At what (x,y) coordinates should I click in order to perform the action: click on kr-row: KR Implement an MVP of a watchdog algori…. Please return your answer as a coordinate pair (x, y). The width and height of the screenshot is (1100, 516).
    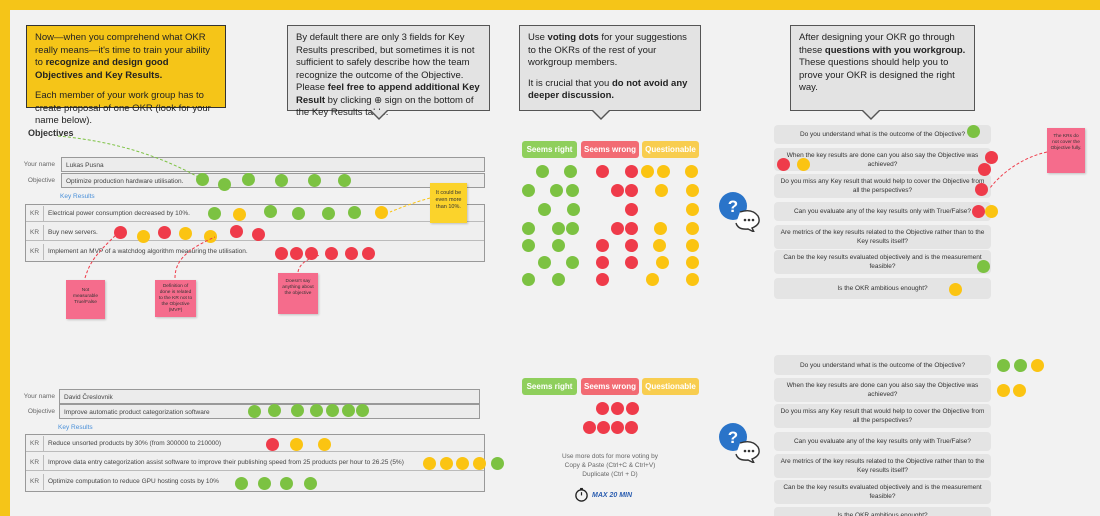
    Looking at the image, I should click on (255, 252).